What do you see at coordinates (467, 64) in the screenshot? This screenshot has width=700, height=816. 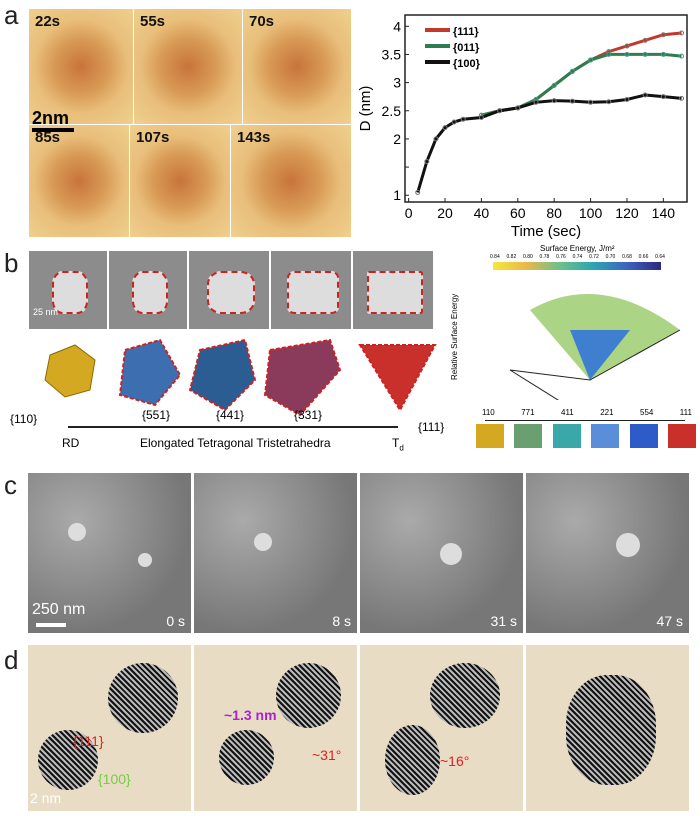 I see `legend-label: {100}` at bounding box center [467, 64].